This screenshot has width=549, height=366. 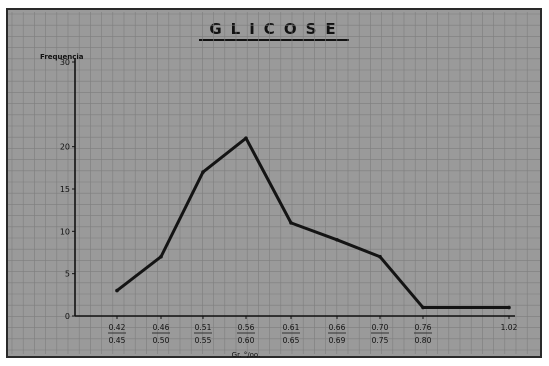 I want to click on y-tick-label: 30, so click(x=65, y=62).